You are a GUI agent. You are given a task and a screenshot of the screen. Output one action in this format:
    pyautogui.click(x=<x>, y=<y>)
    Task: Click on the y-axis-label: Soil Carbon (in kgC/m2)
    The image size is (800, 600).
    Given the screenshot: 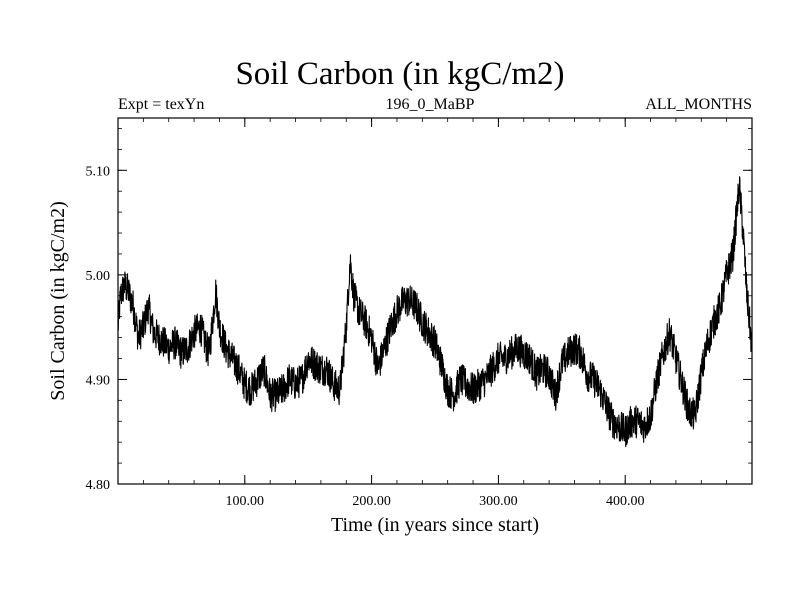 What is the action you would take?
    pyautogui.click(x=58, y=300)
    